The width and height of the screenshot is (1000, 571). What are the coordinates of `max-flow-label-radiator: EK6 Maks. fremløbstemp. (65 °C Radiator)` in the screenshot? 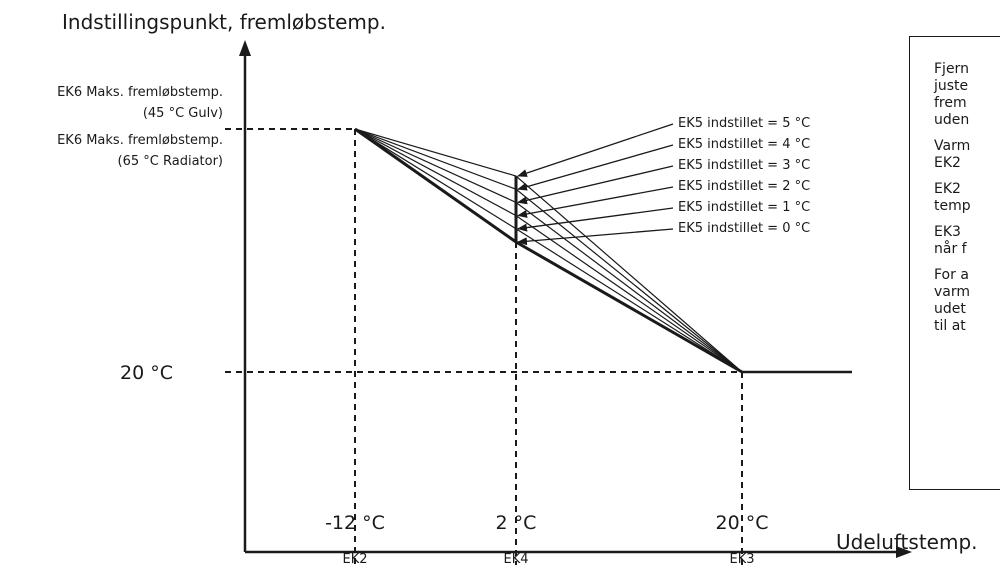 It's located at (140, 151).